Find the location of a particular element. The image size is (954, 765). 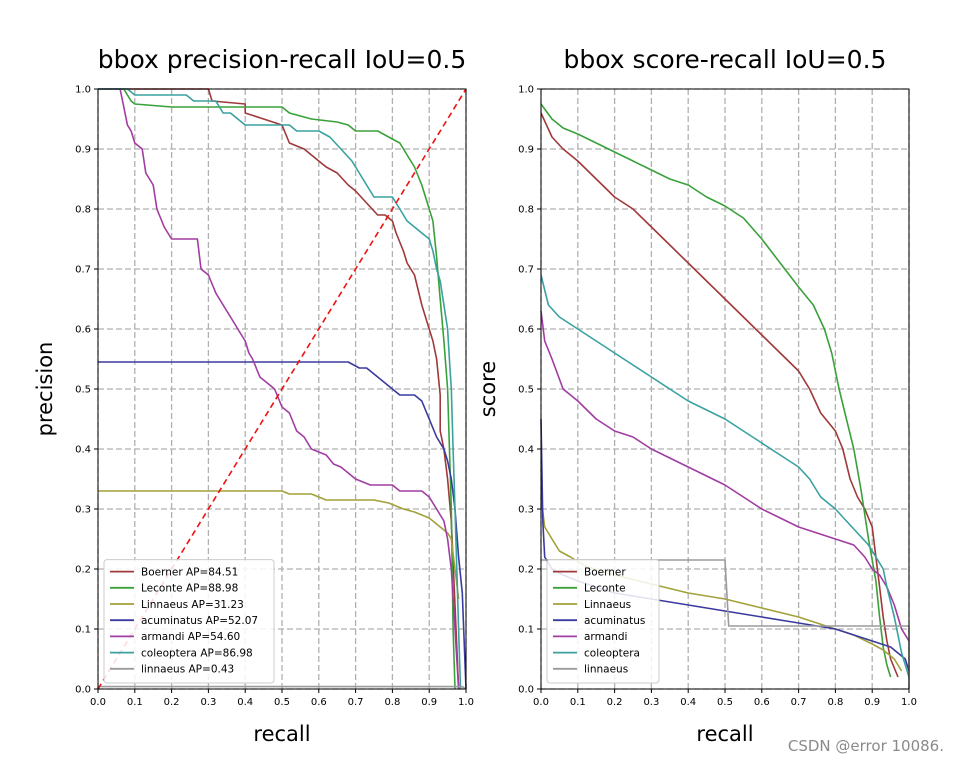

legend-label: Boerner AP=84.51 is located at coordinates (189, 572).